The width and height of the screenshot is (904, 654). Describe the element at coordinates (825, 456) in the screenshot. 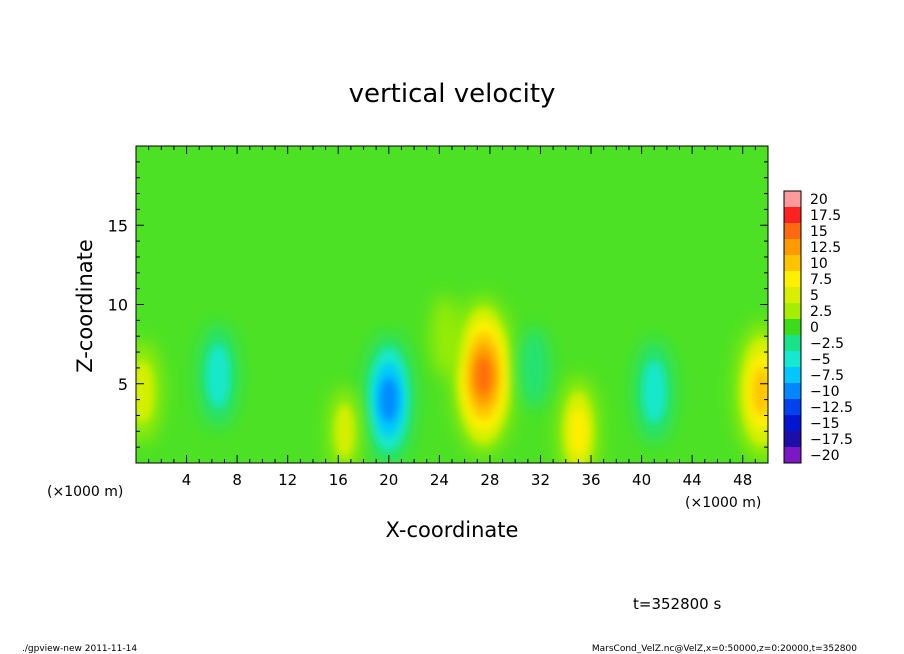

I see `colorbar-label: −20` at that location.